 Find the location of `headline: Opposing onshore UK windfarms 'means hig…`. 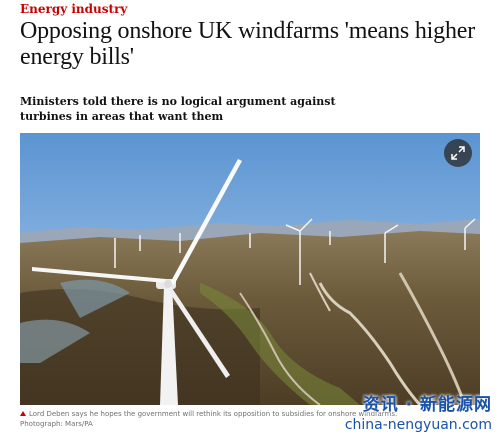

headline: Opposing onshore UK windfarms 'means hig… is located at coordinates (247, 44).